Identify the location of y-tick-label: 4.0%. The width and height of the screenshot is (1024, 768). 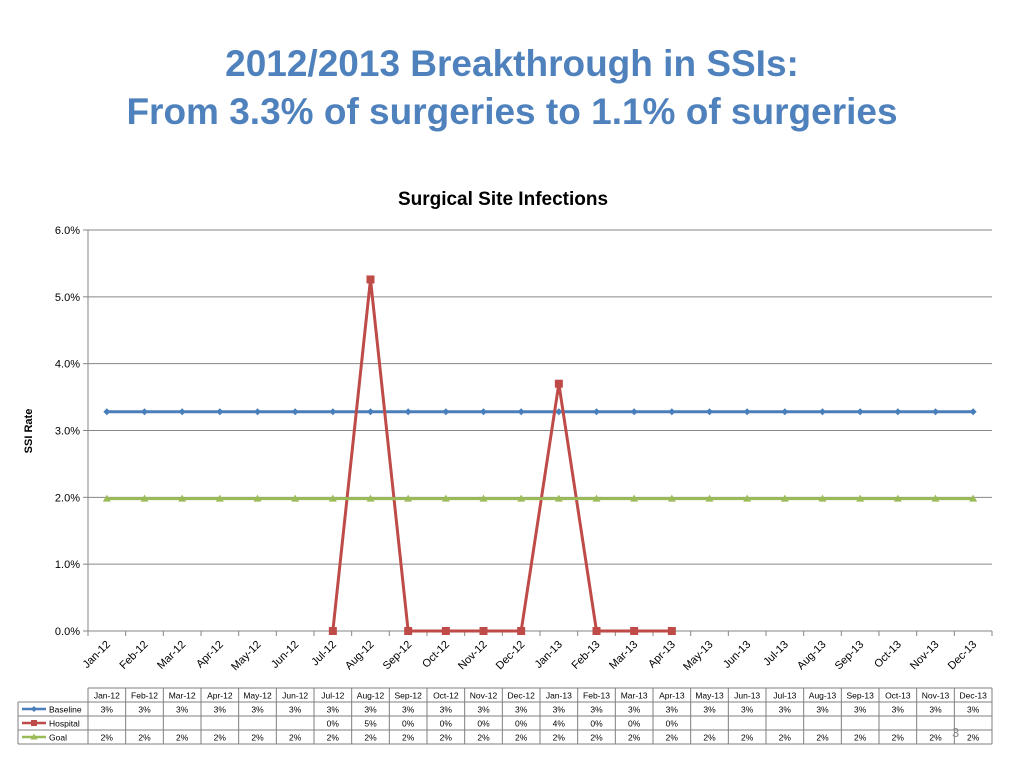
(67, 365).